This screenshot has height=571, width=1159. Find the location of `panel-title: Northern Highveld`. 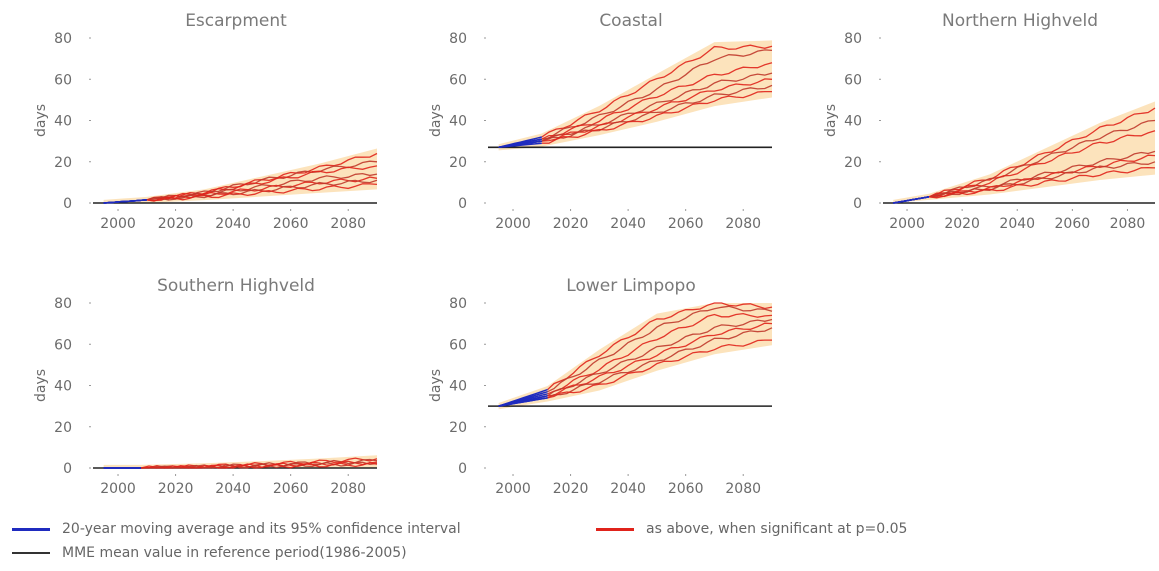

panel-title: Northern Highveld is located at coordinates (1020, 21).